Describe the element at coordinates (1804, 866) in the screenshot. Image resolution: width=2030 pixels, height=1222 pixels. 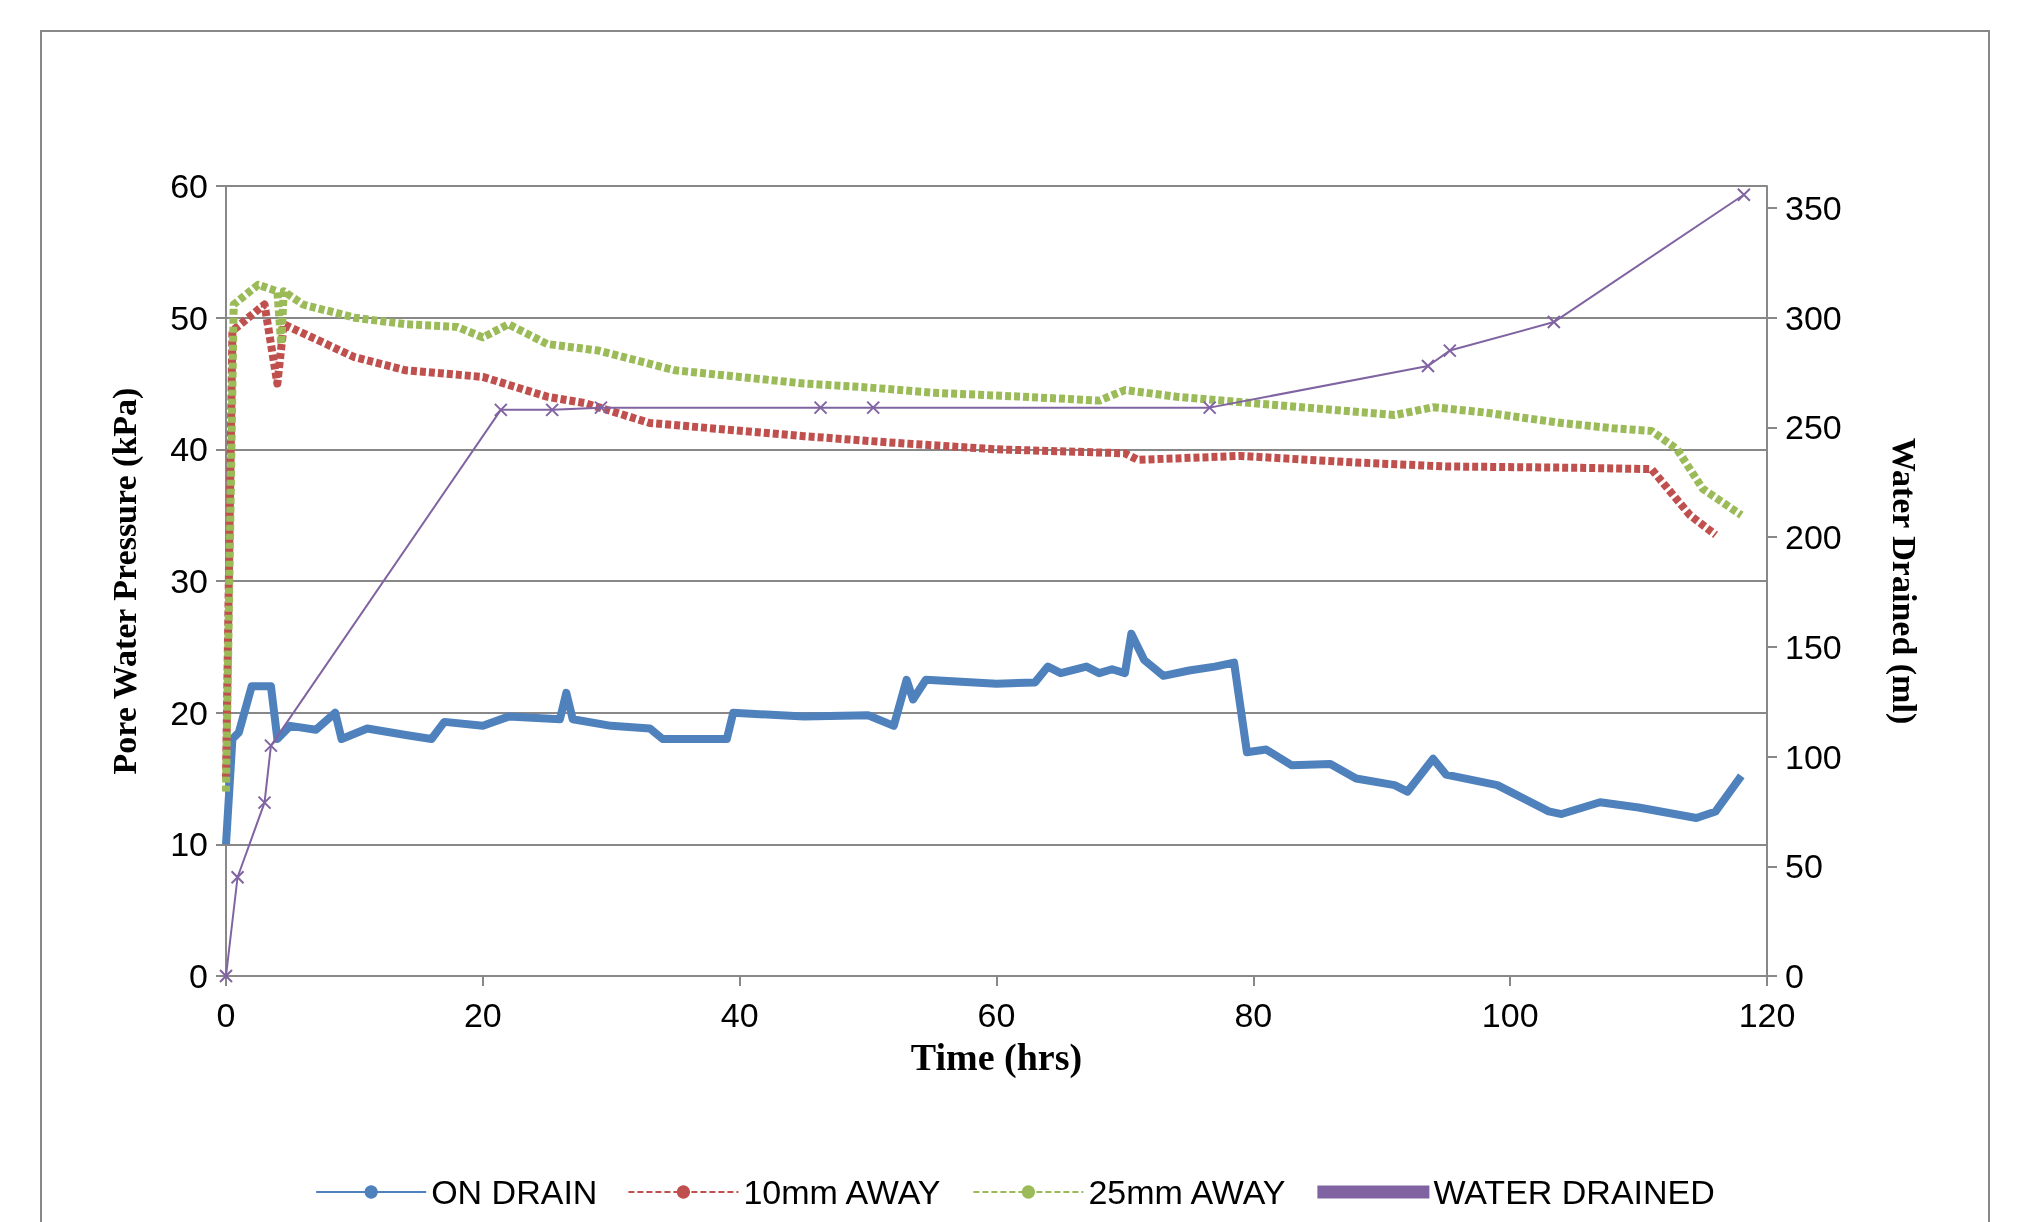
I see `y2-tick-label: 50` at that location.